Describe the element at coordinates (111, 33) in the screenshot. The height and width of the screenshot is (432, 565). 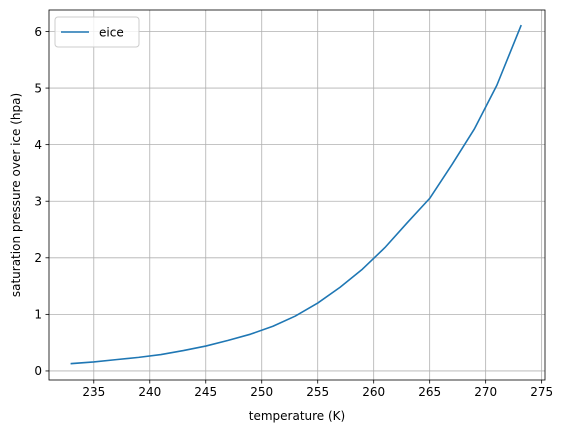
I see `legend-entry-eice: eice` at that location.